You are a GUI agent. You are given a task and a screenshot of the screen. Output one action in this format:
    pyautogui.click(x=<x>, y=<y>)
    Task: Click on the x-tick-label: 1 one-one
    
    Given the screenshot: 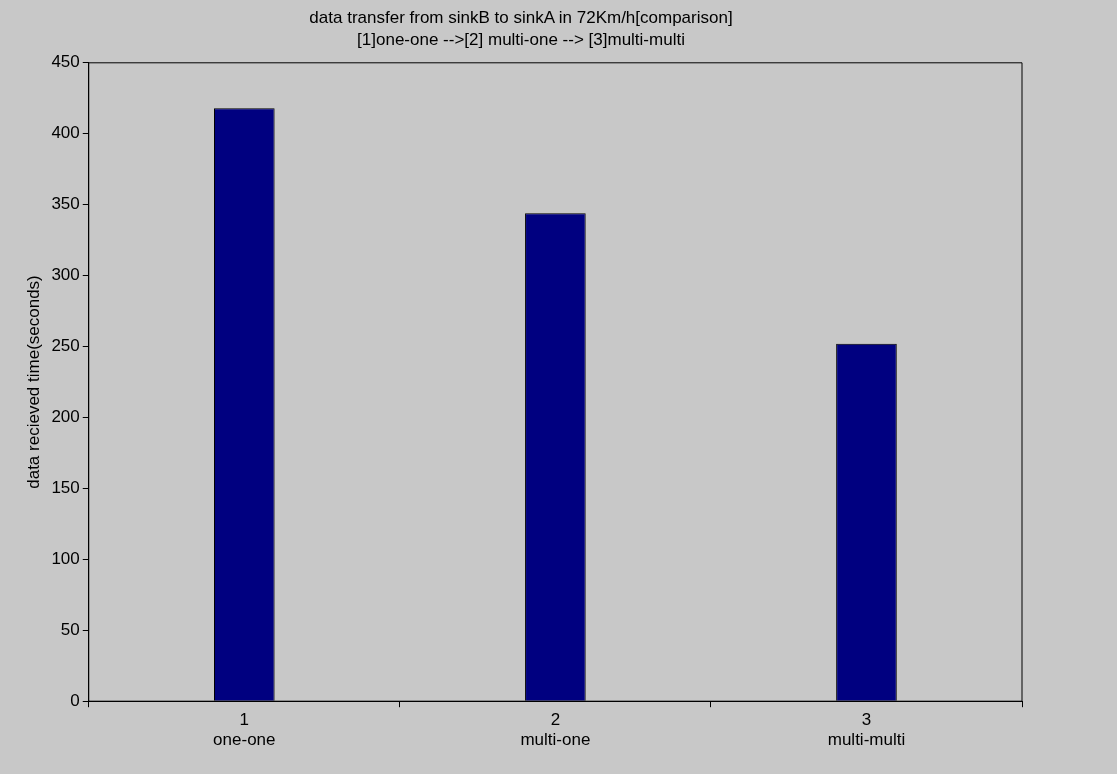 What is the action you would take?
    pyautogui.click(x=244, y=730)
    